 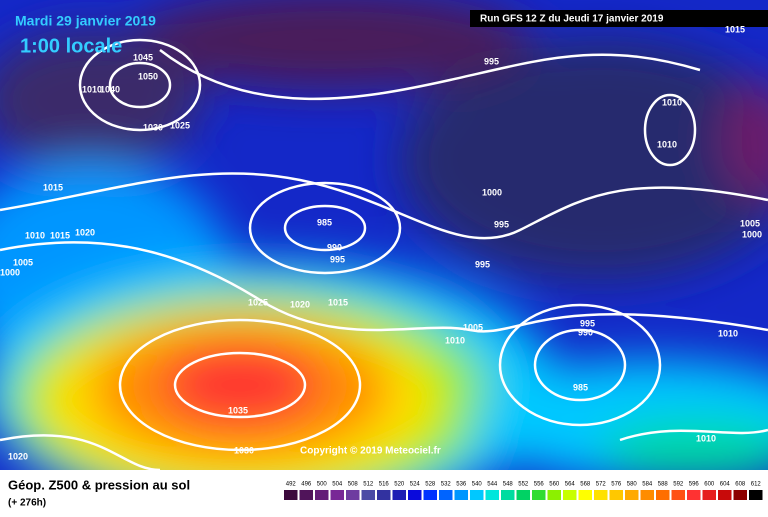 I want to click on legend-label: 592, so click(x=678, y=485).